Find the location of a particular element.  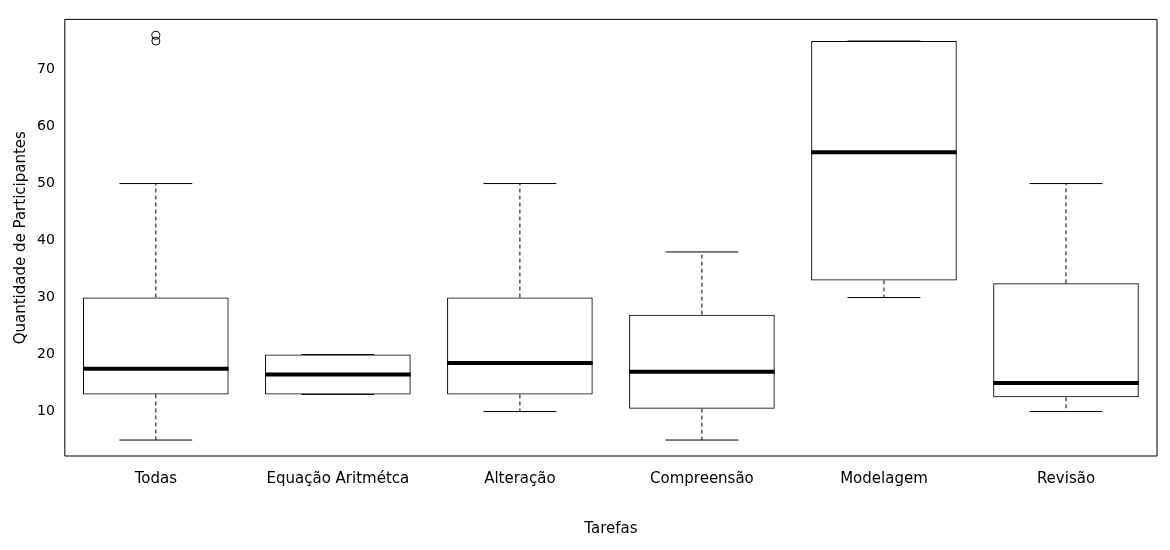

y-tick-label: 20 is located at coordinates (45, 353).